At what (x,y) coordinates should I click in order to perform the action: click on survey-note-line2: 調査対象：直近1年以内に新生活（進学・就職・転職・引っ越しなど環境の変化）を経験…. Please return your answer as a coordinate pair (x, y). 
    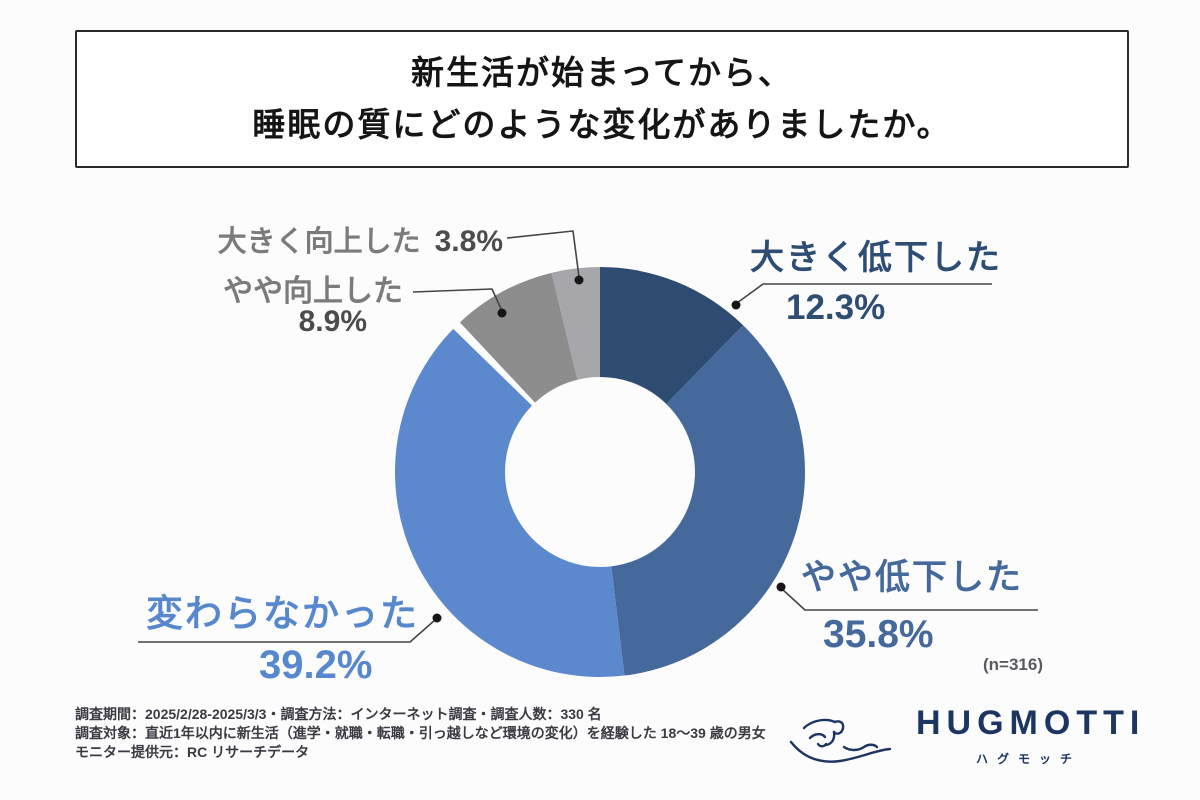
    Looking at the image, I should click on (420, 733).